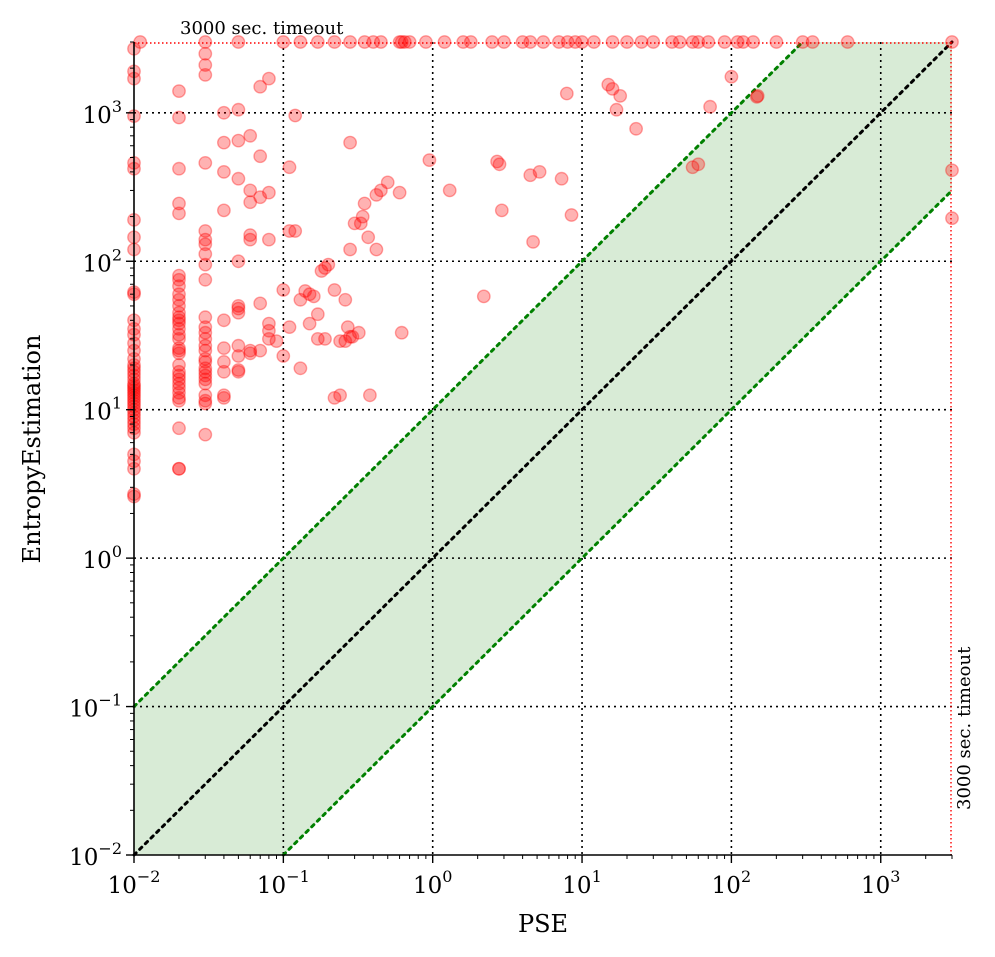  I want to click on y-axis-label: EntropyEstimation, so click(32, 449).